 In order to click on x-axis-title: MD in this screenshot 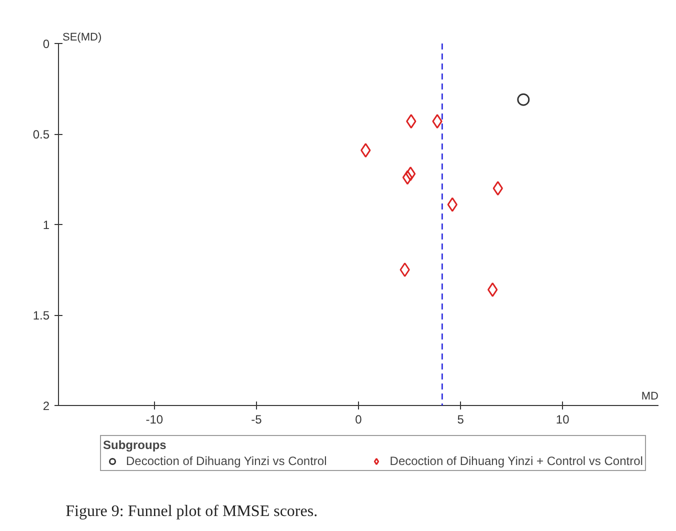, I will do `click(650, 396)`.